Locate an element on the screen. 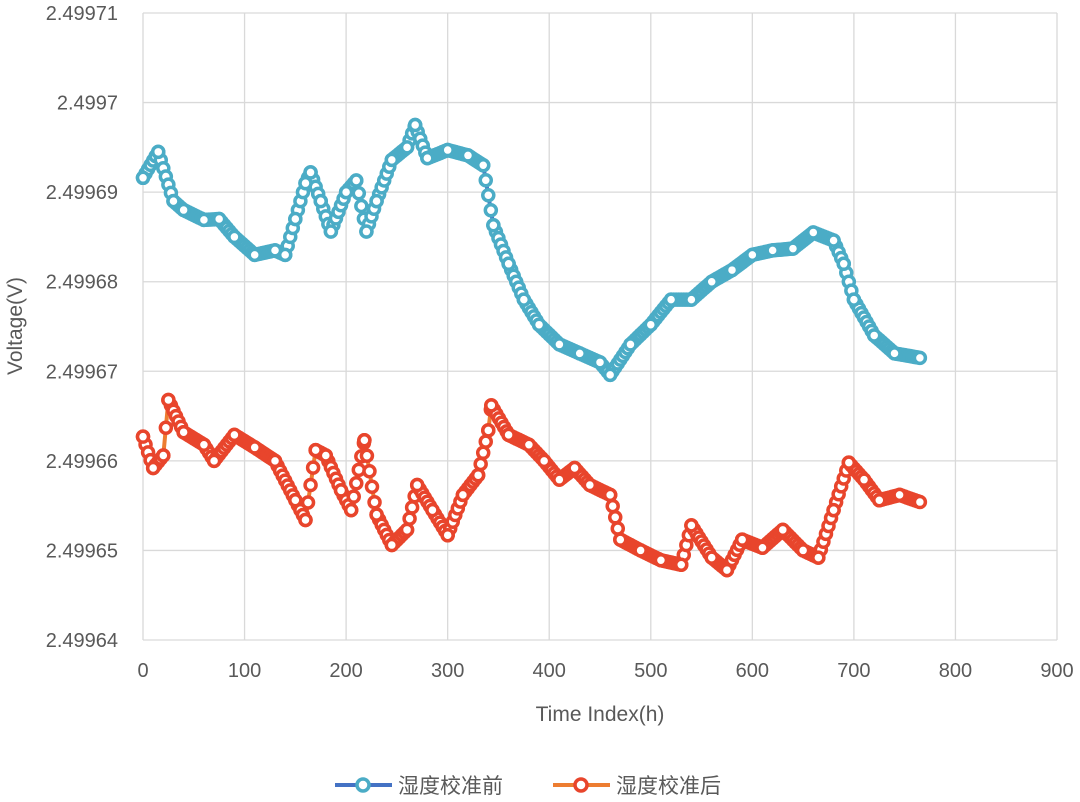 The image size is (1080, 802). y-tick-label: 2.49971 is located at coordinates (82, 14).